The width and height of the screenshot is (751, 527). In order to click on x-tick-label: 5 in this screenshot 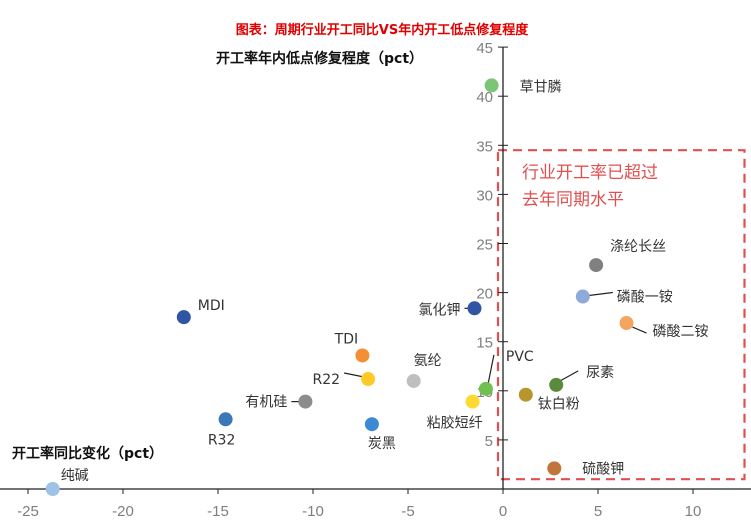, I will do `click(598, 511)`.